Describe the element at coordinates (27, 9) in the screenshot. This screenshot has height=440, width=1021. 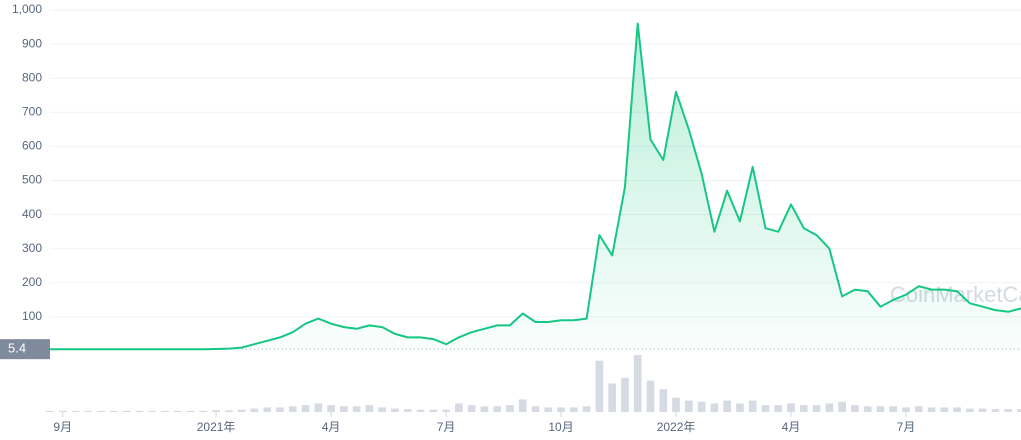
I see `y-tick-label: 1,000` at that location.